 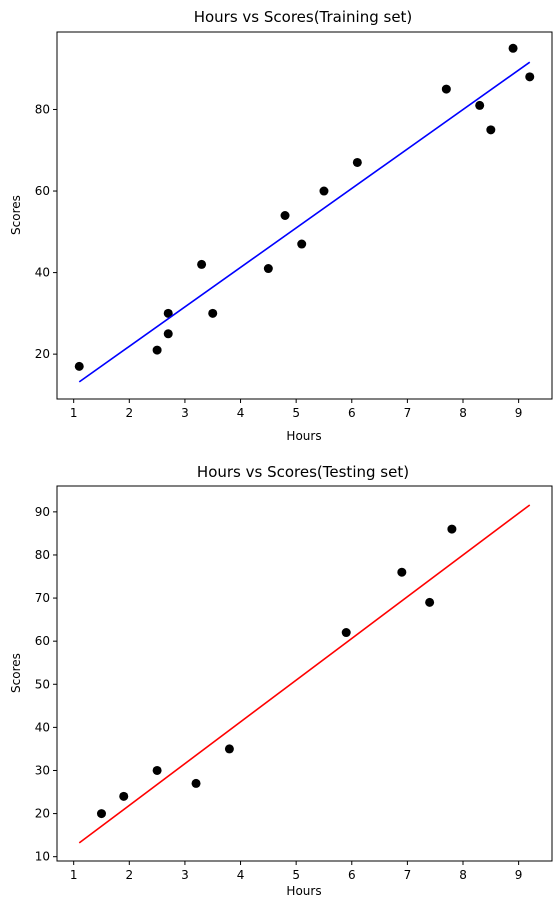 What do you see at coordinates (42, 684) in the screenshot?
I see `y-tick-label: 50` at bounding box center [42, 684].